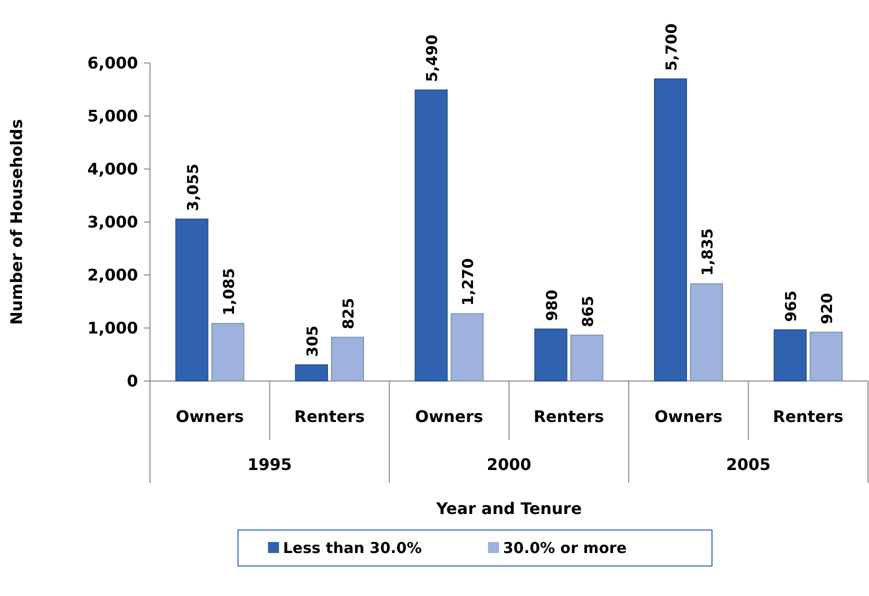 The width and height of the screenshot is (869, 596). What do you see at coordinates (587, 312) in the screenshot?
I see `data-label: 865` at bounding box center [587, 312].